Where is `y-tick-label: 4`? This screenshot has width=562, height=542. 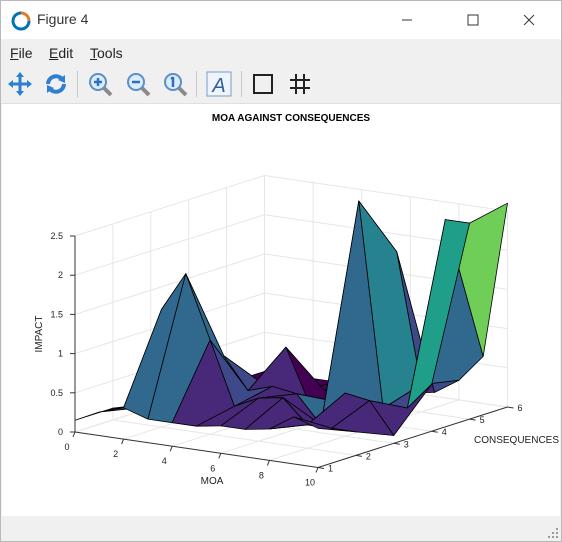
y-tick-label: 4 is located at coordinates (444, 432).